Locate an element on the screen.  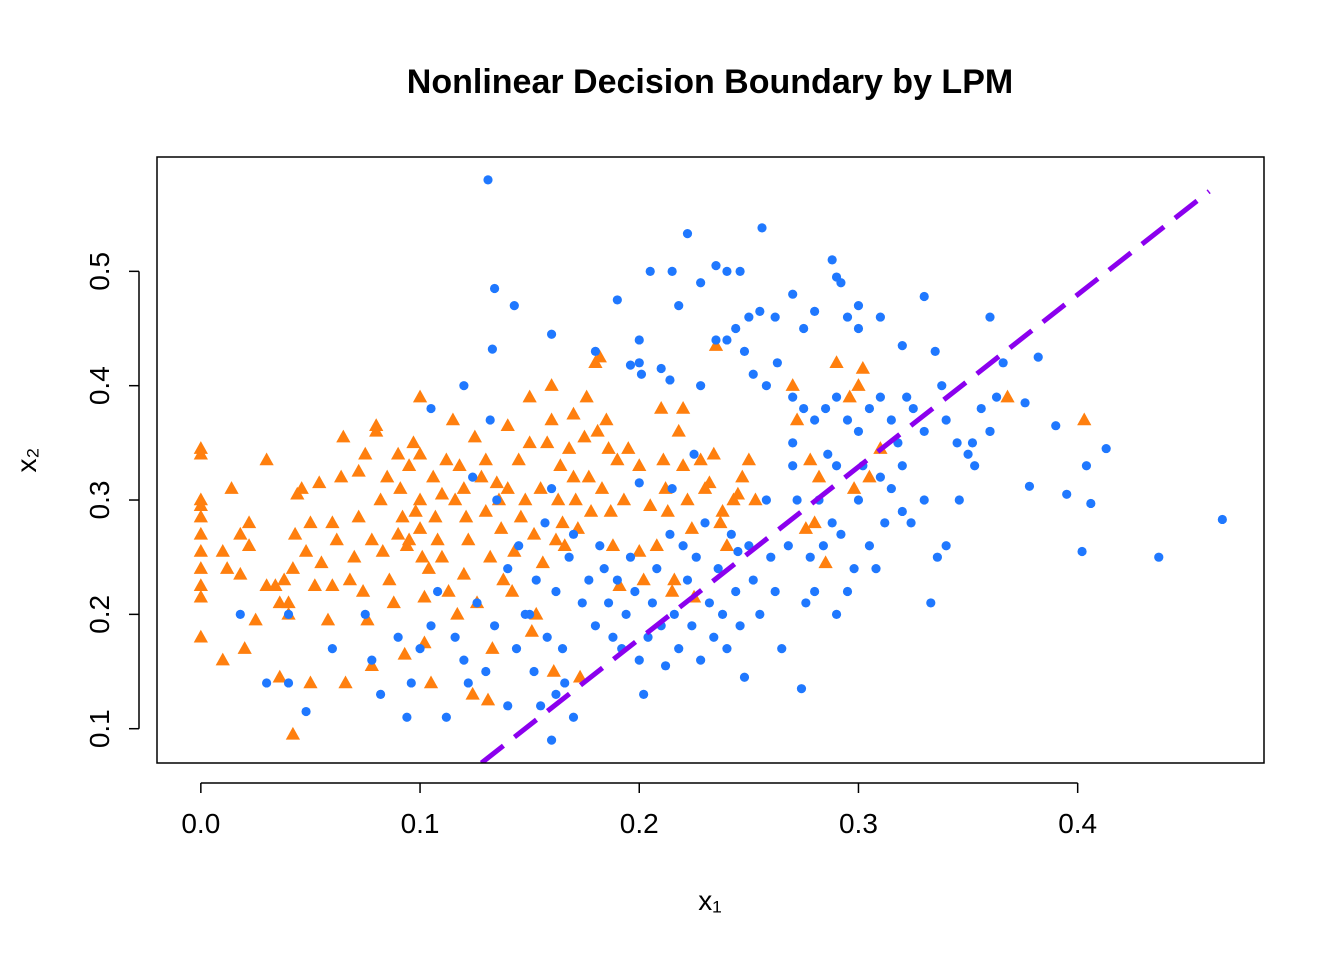
y-axis: 0.1 0.2 0.3 0.4 0.5 is located at coordinates (112, 500).